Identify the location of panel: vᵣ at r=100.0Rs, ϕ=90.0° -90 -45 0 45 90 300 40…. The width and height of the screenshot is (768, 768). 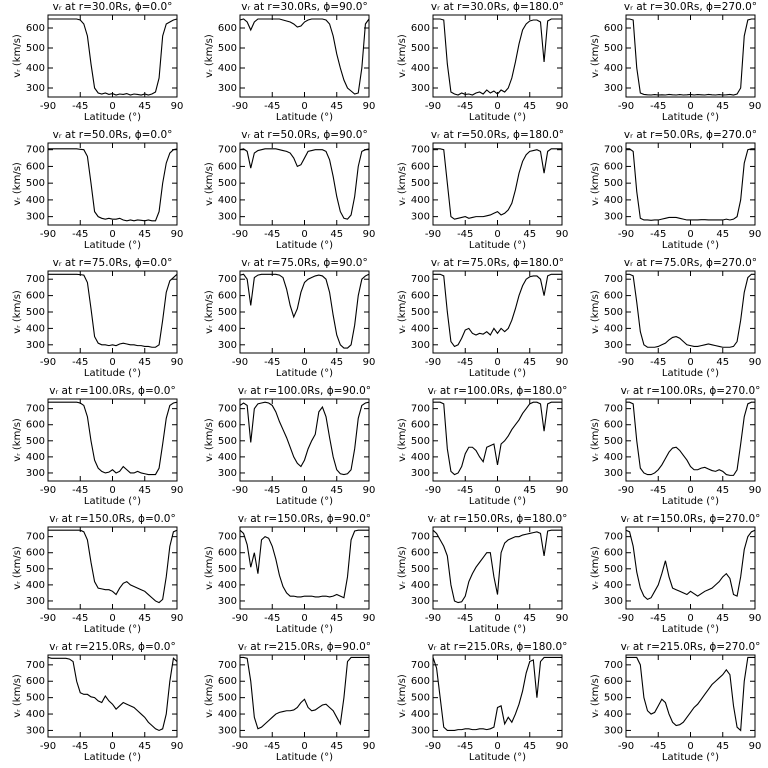
(289, 446).